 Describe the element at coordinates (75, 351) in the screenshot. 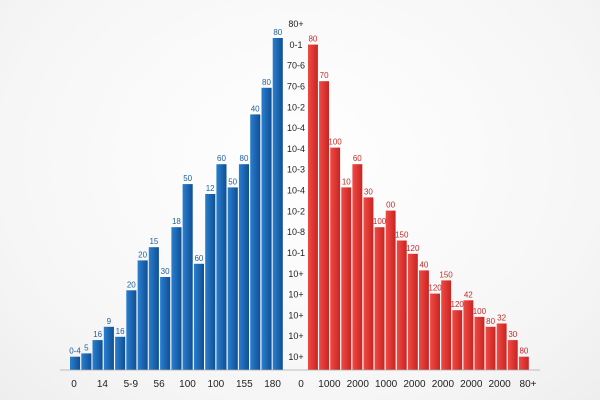

I see `left-bar-label-0: 0-4` at that location.